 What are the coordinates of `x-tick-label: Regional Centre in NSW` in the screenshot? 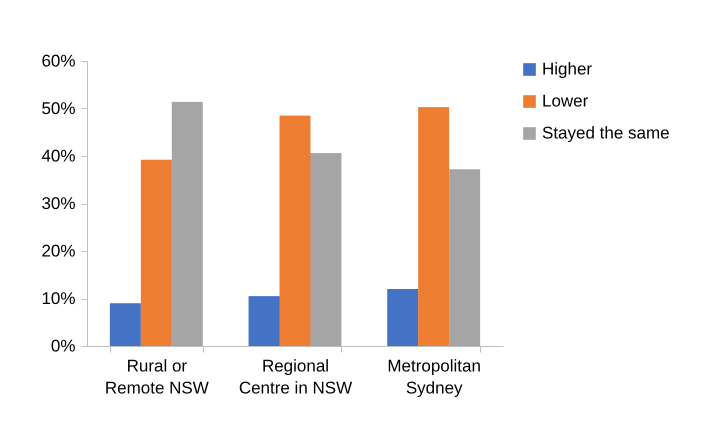 It's located at (295, 377).